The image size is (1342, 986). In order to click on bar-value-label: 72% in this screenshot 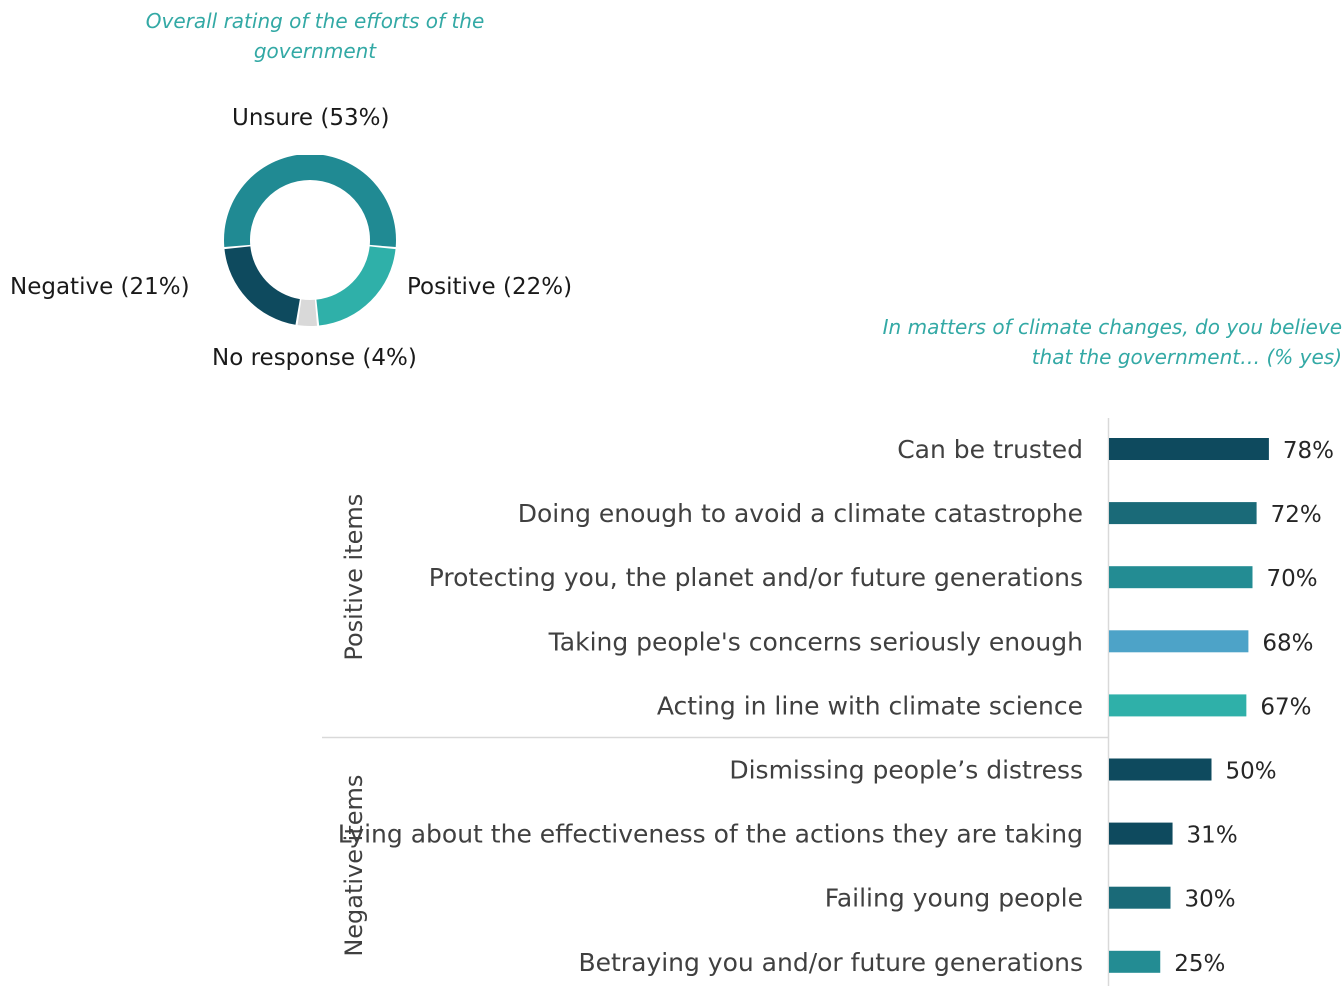, I will do `click(1296, 515)`.